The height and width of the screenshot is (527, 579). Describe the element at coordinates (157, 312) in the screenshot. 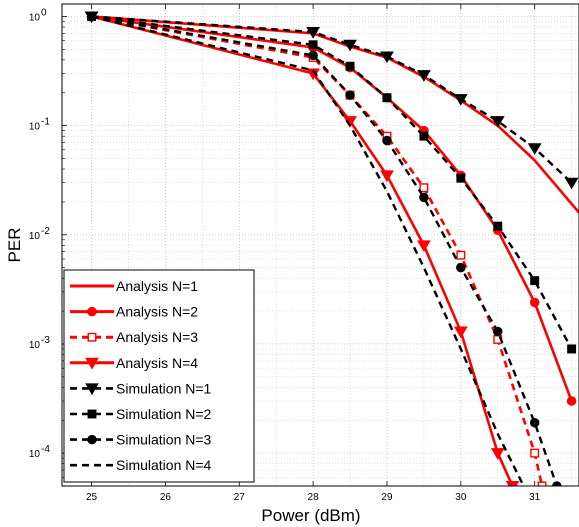

I see `legend-label: Analysis N=2` at that location.